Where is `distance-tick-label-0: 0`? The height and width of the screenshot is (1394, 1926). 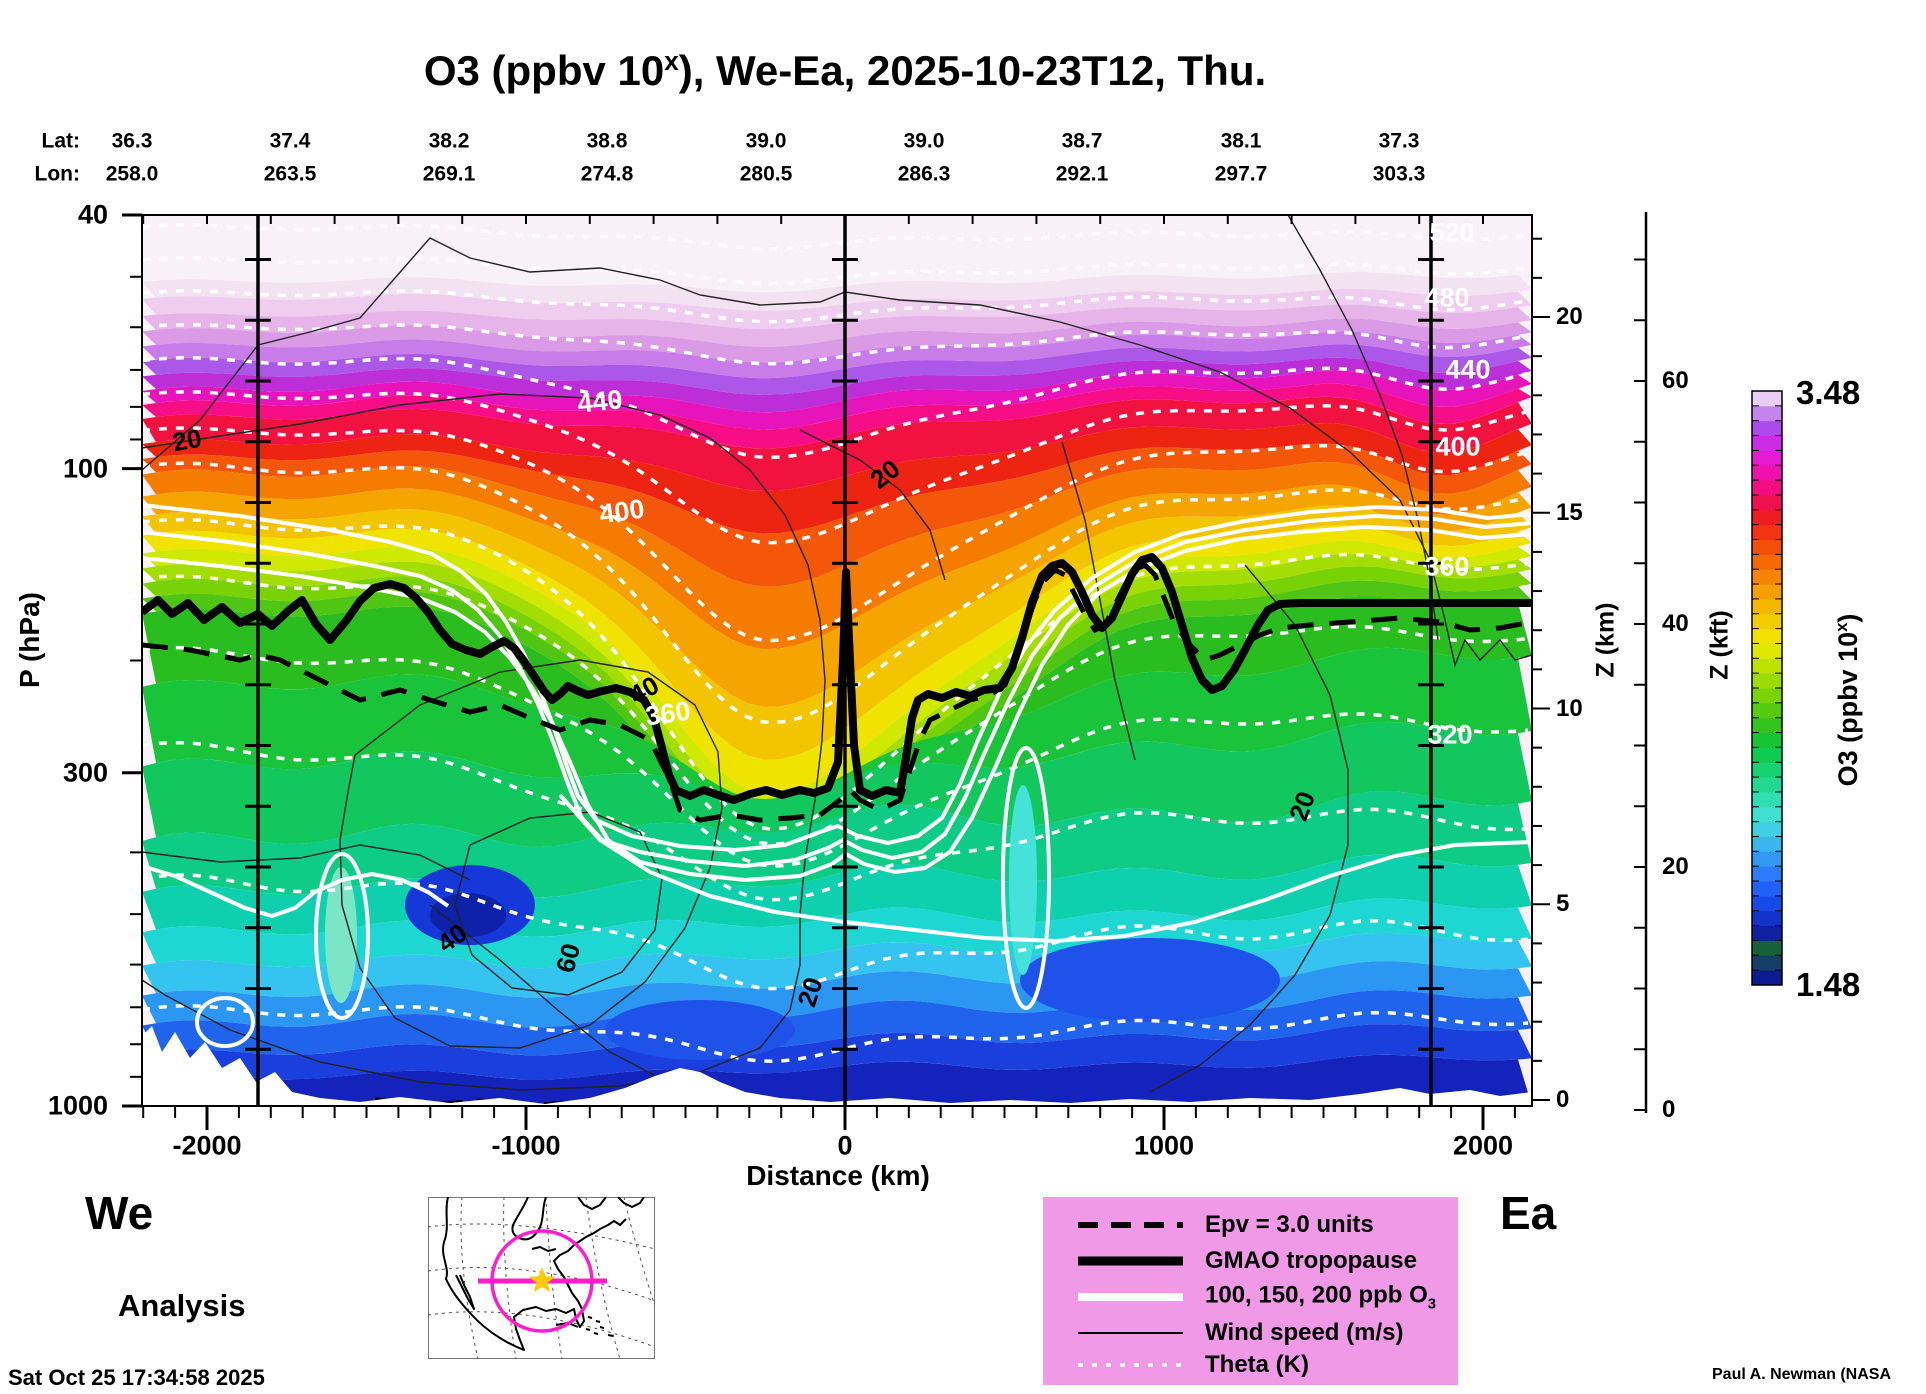 distance-tick-label-0: 0 is located at coordinates (845, 1145).